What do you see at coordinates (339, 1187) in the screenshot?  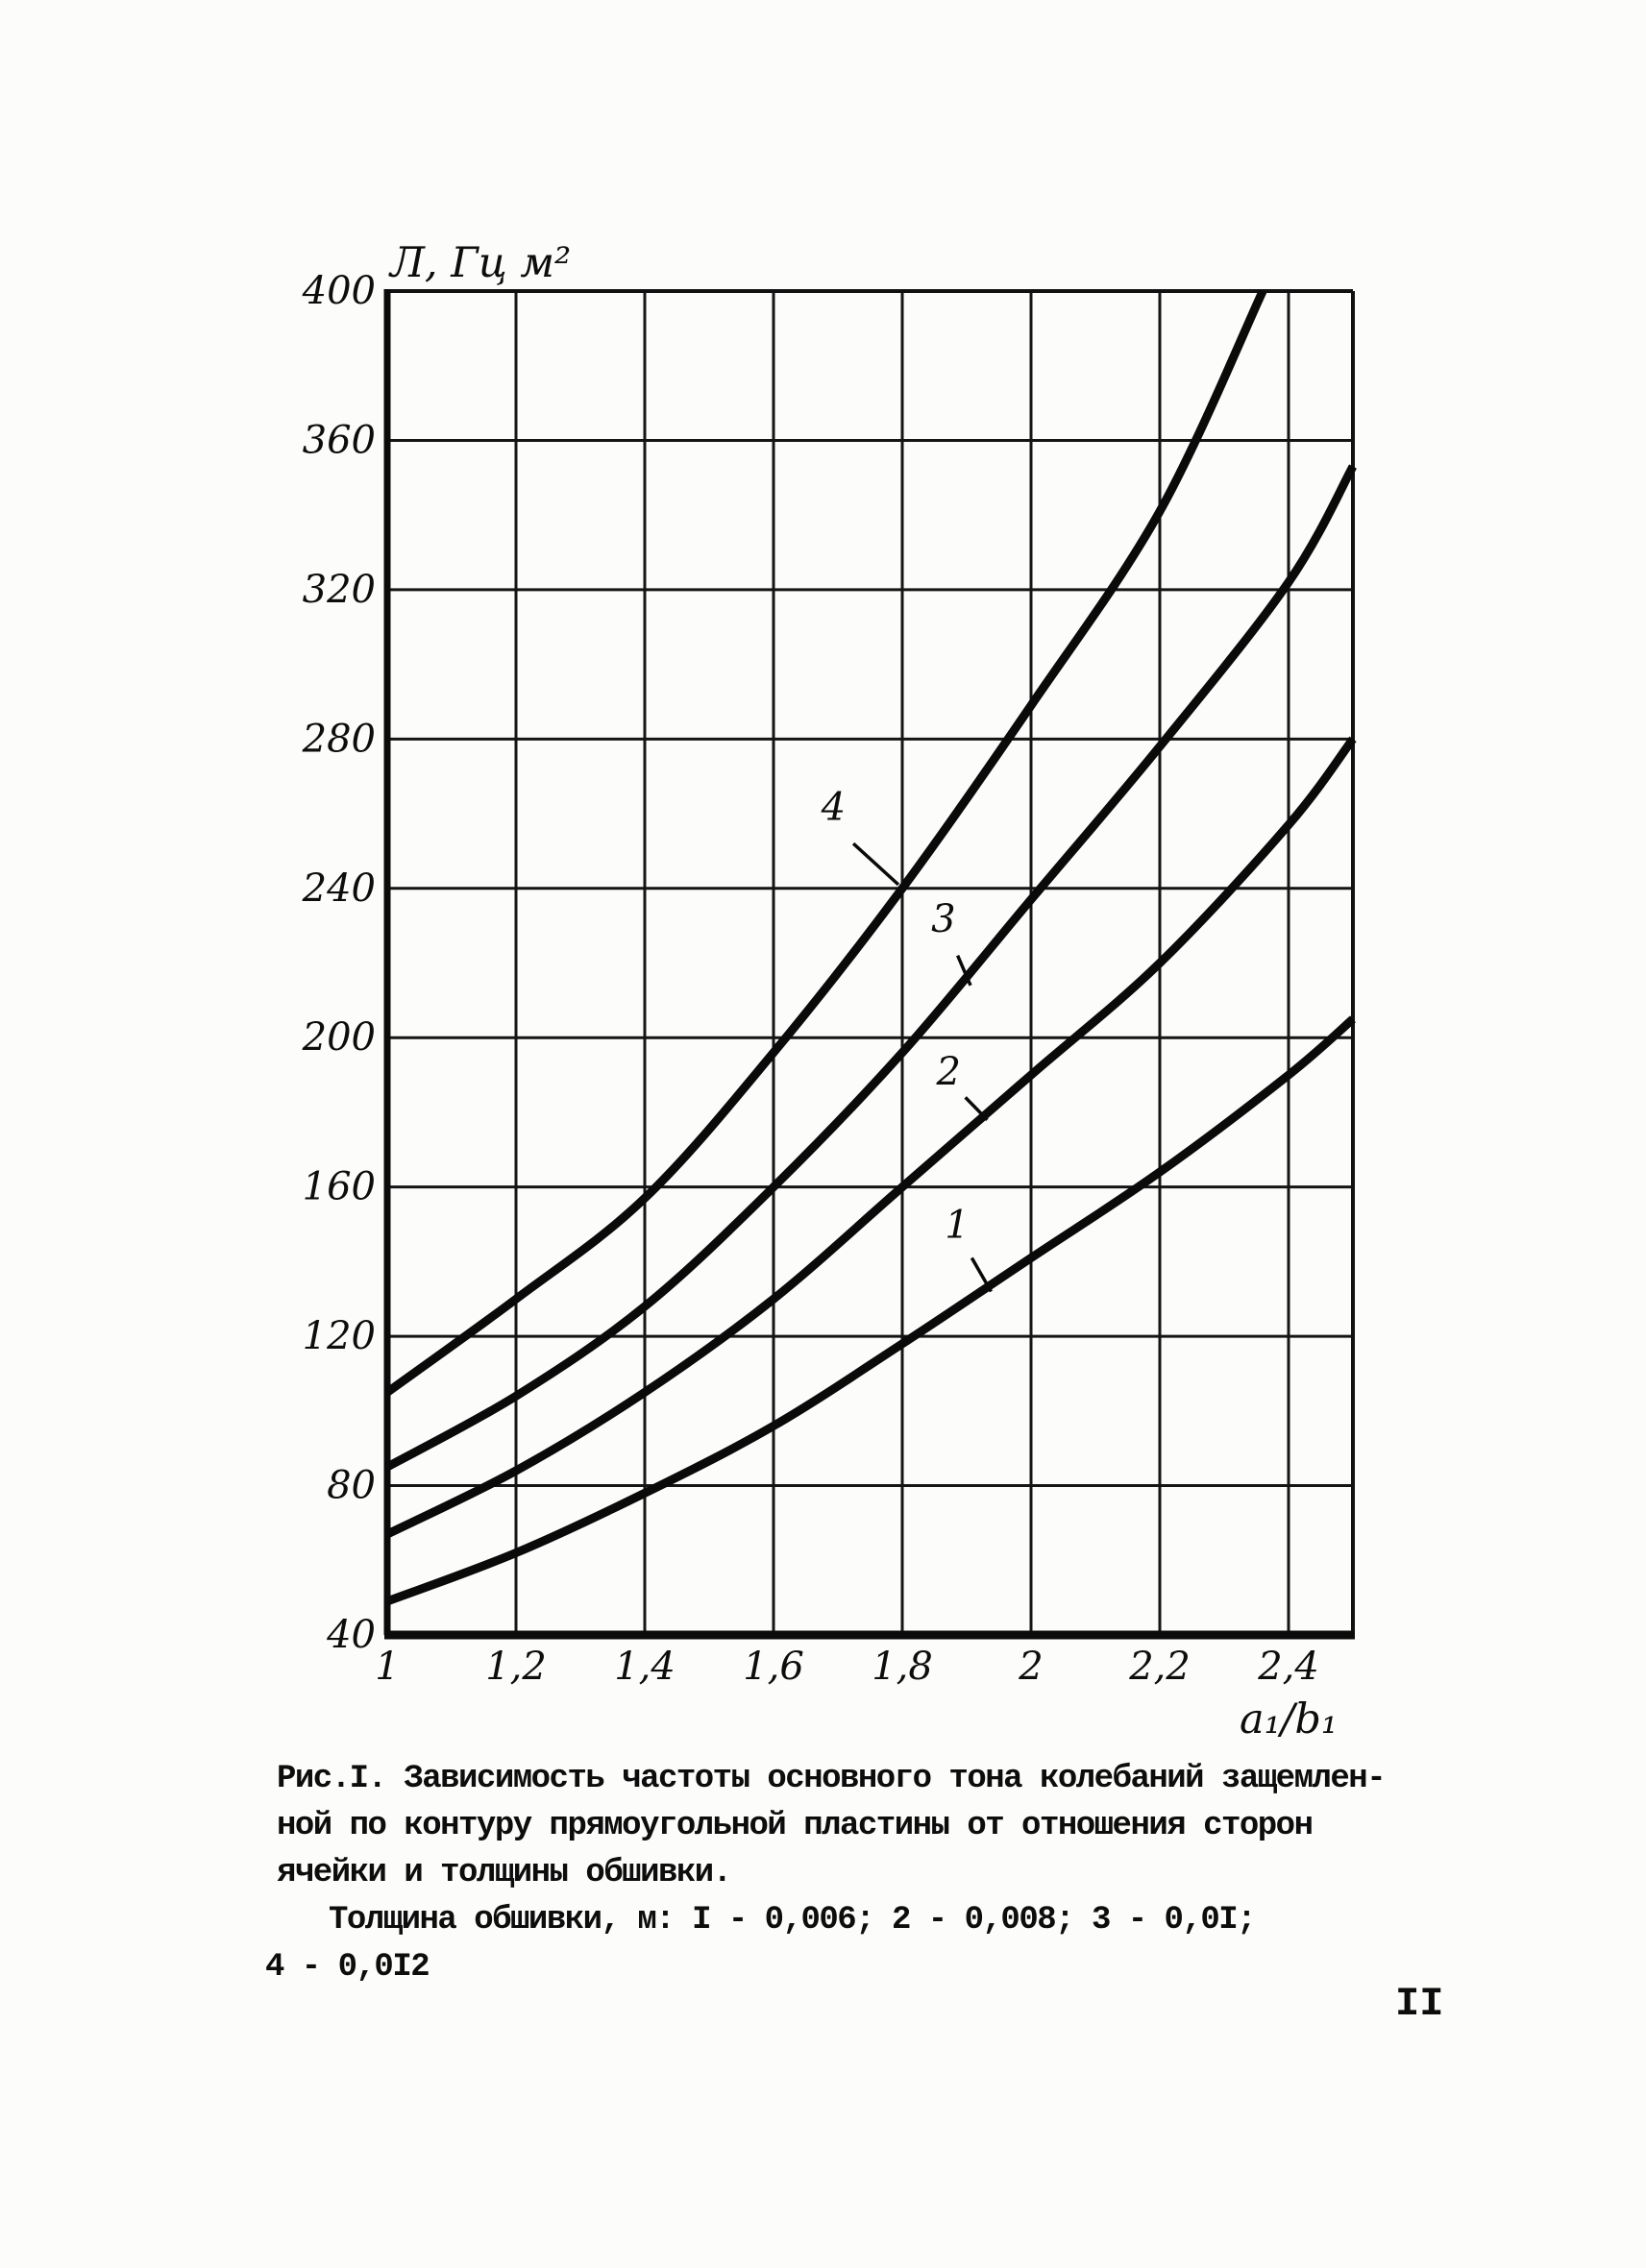 I see `y-tick-label-160: 160` at bounding box center [339, 1187].